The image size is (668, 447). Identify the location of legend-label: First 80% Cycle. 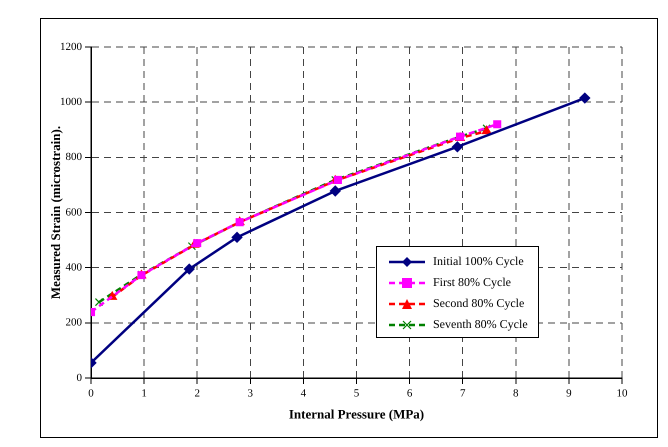
(472, 282).